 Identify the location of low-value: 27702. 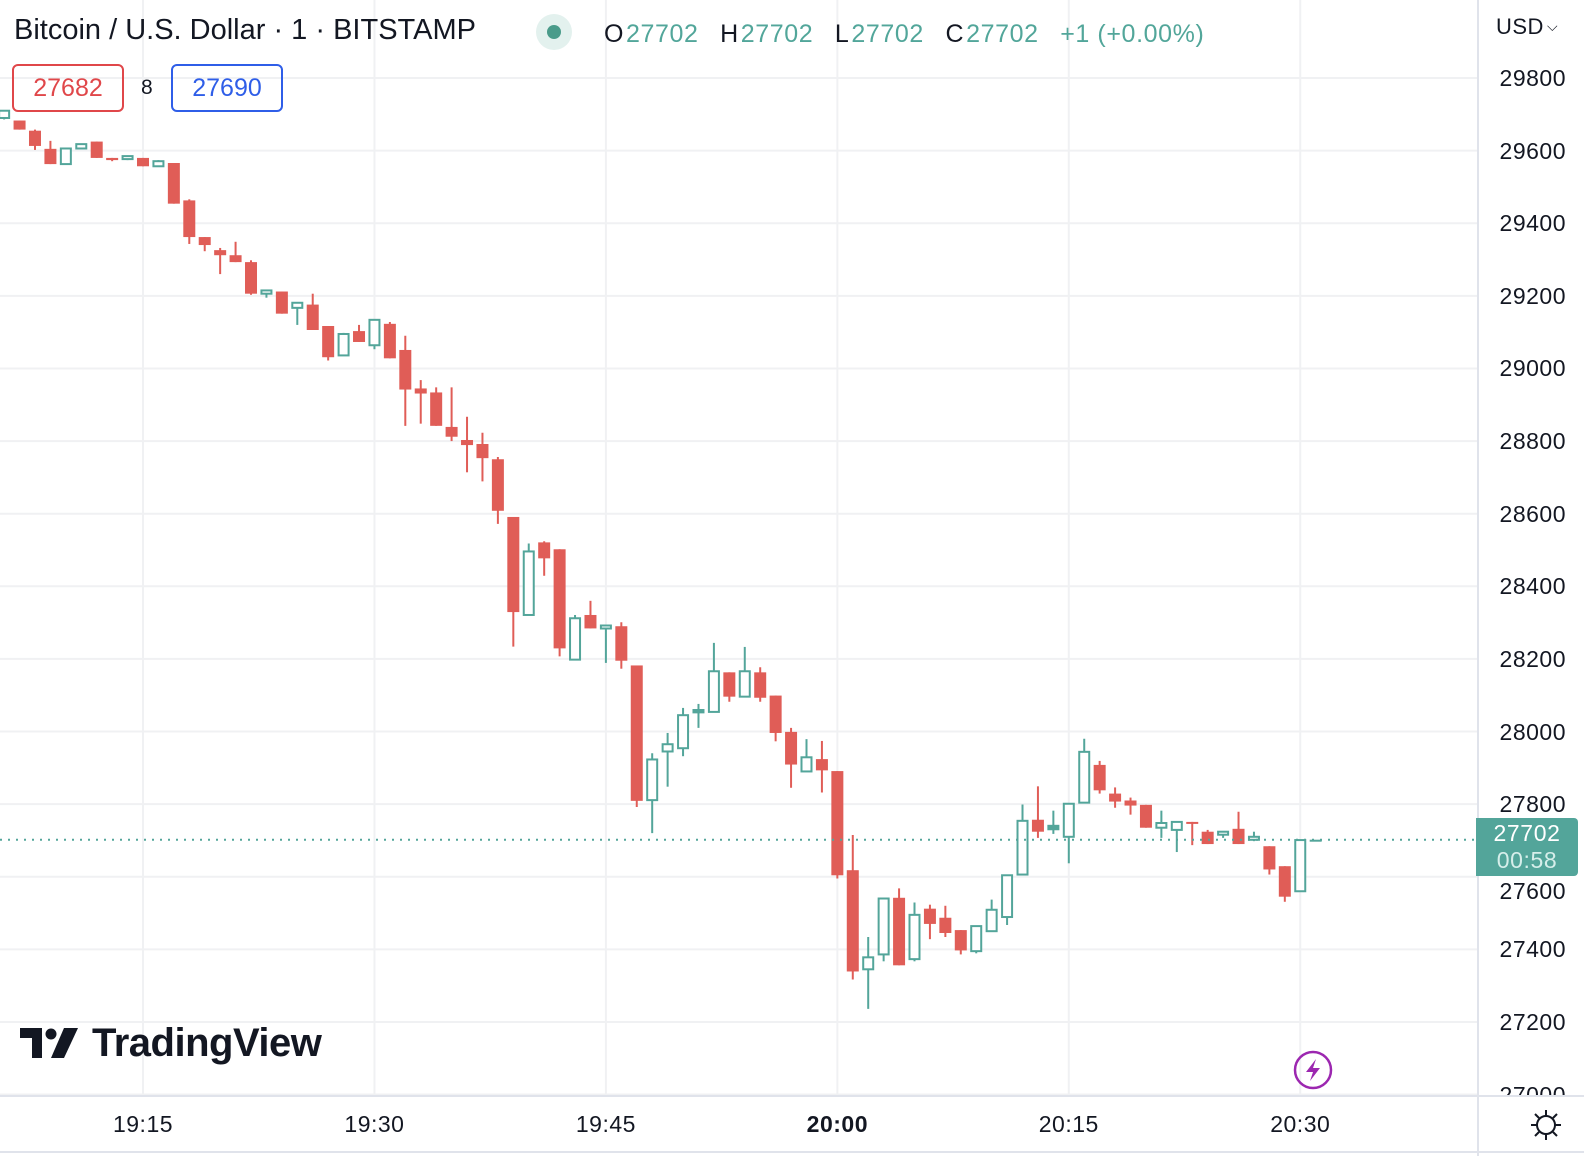
(887, 34).